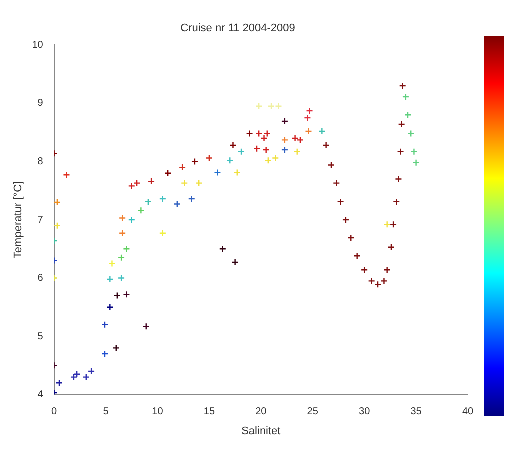 Image resolution: width=515 pixels, height=450 pixels. What do you see at coordinates (238, 28) in the screenshot?
I see `chart-title: Cruise nr 11 2004-2009` at bounding box center [238, 28].